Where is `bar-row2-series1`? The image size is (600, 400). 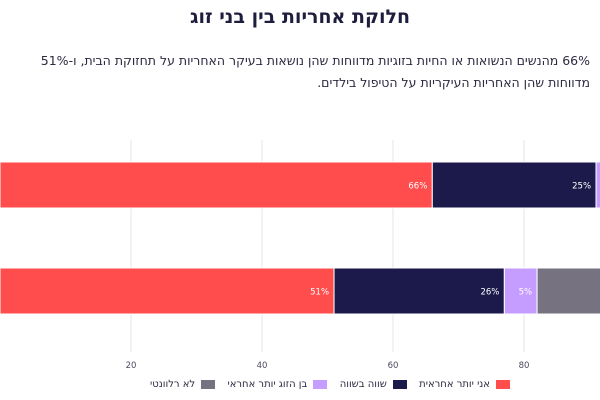 bar-row2-series1 is located at coordinates (167, 291).